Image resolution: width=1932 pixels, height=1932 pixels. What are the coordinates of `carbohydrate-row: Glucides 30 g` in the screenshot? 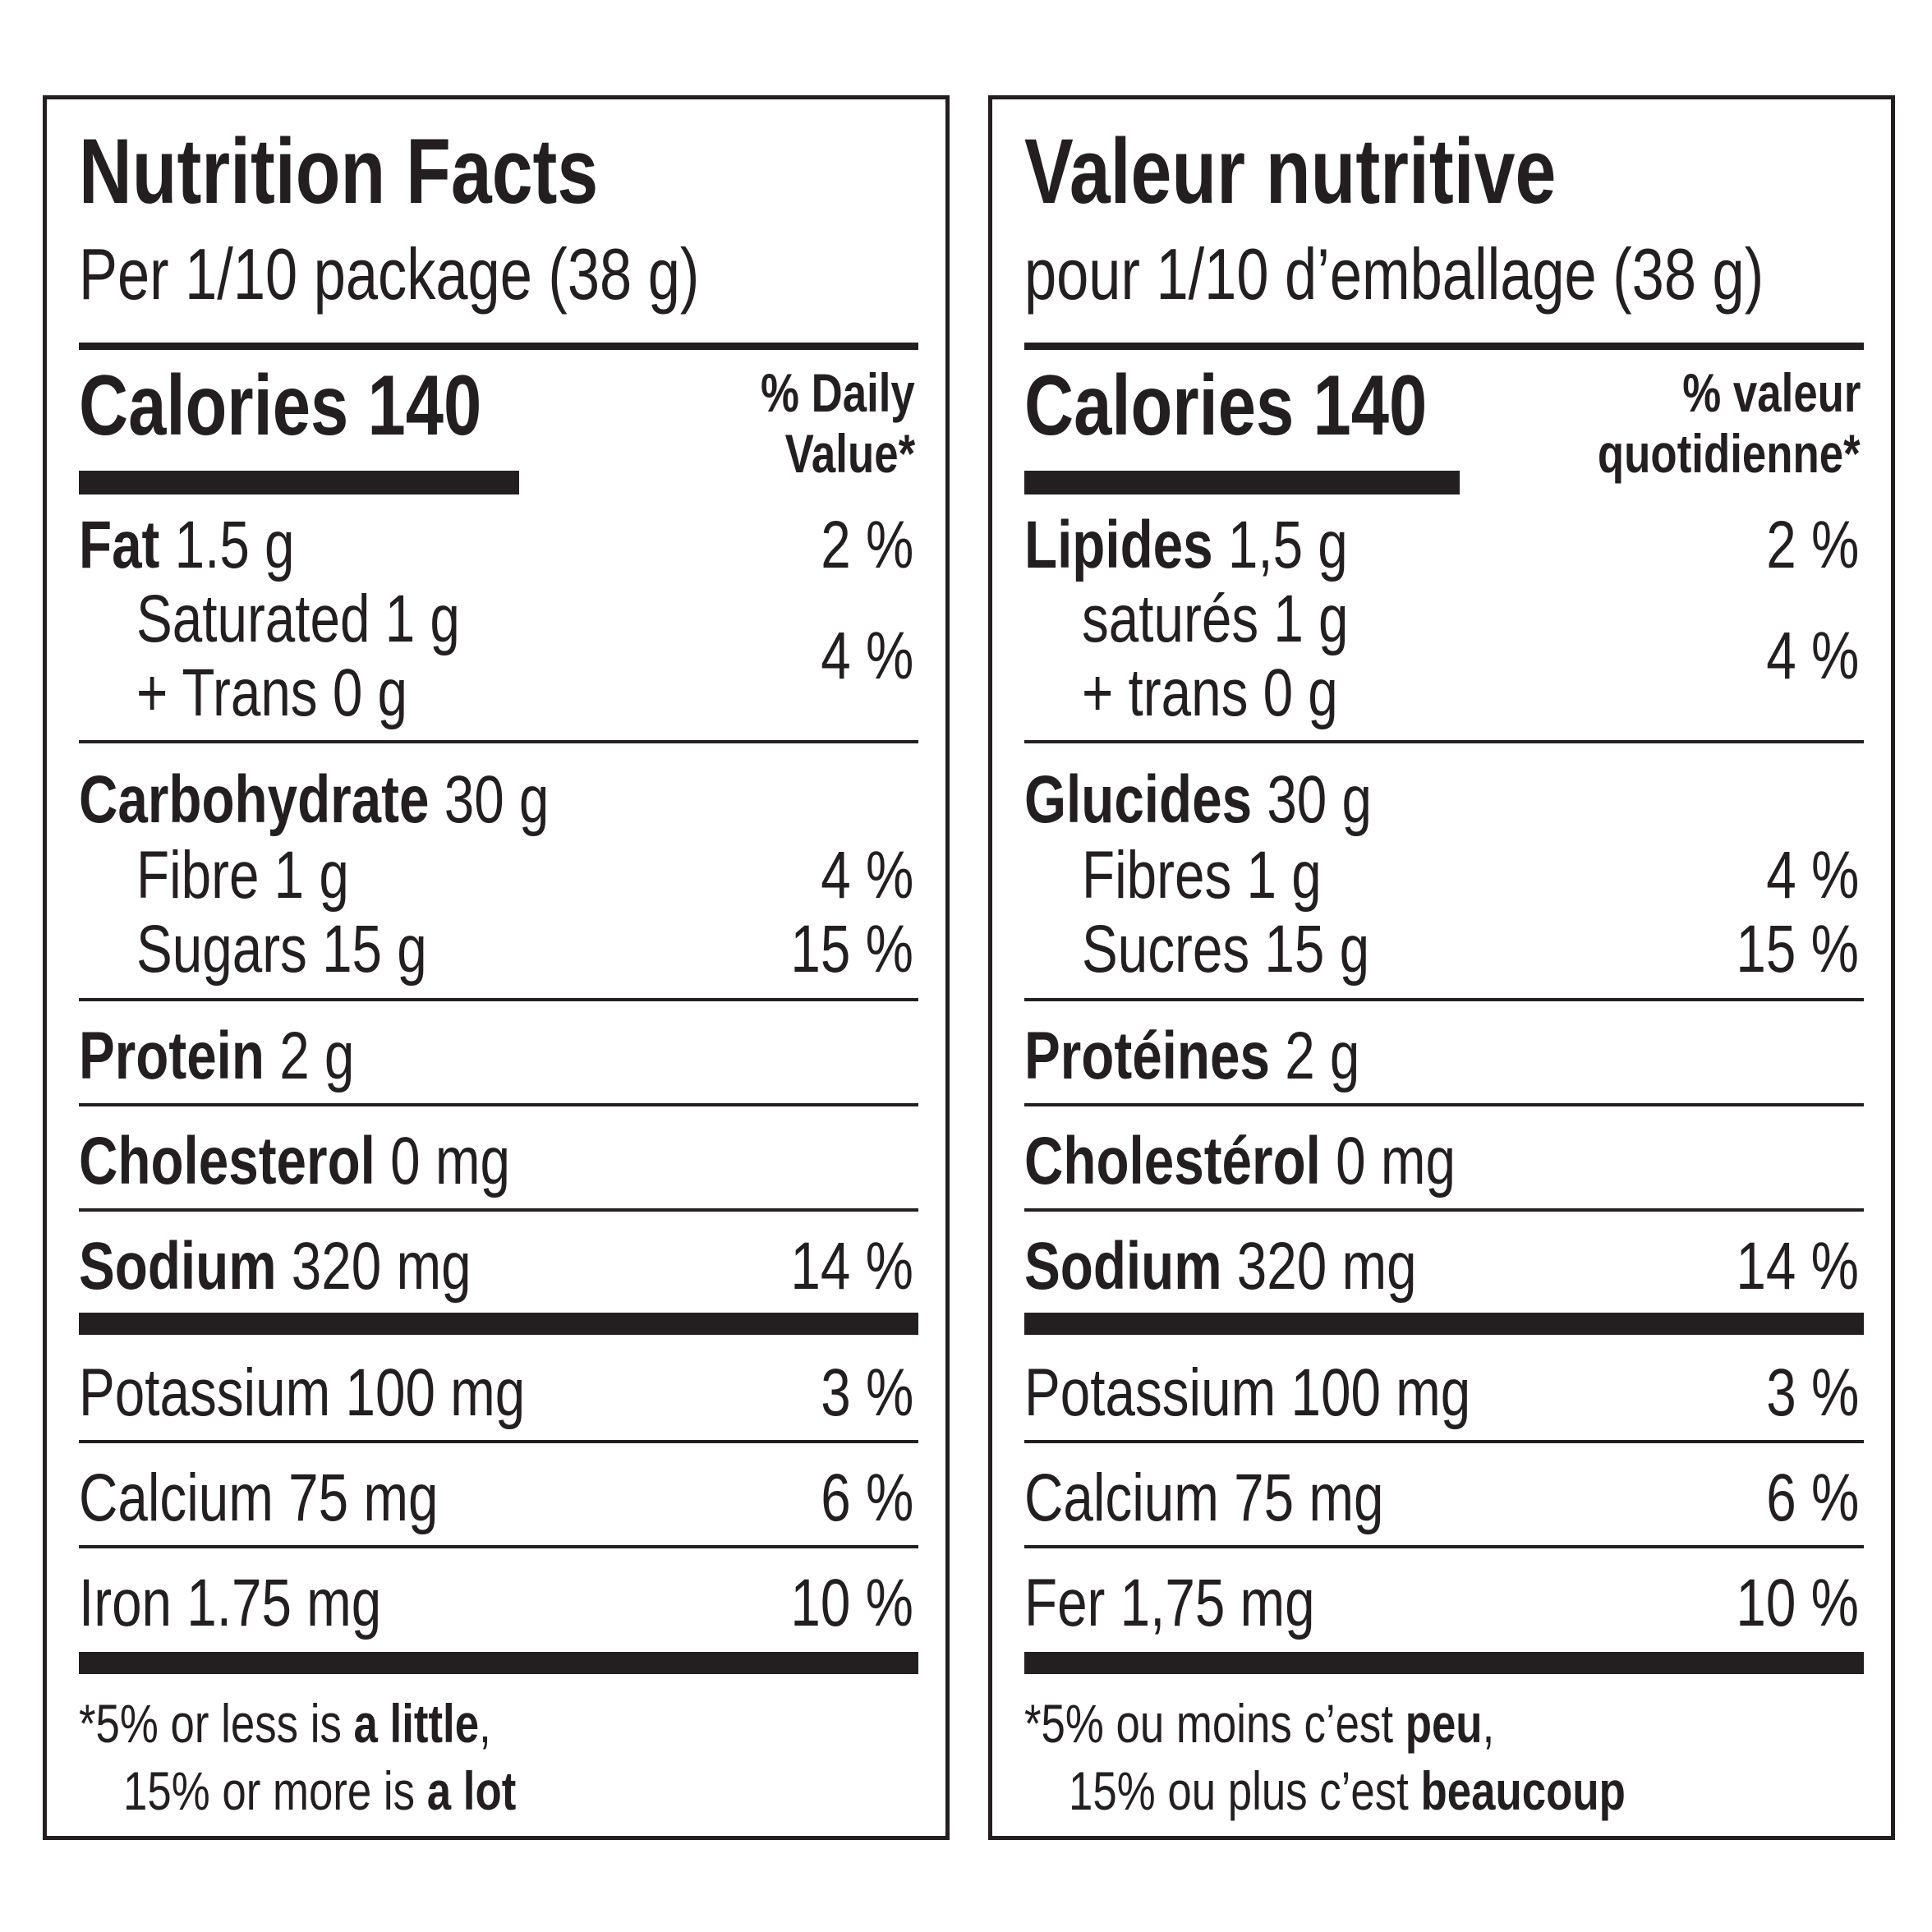 It's located at (1198, 799).